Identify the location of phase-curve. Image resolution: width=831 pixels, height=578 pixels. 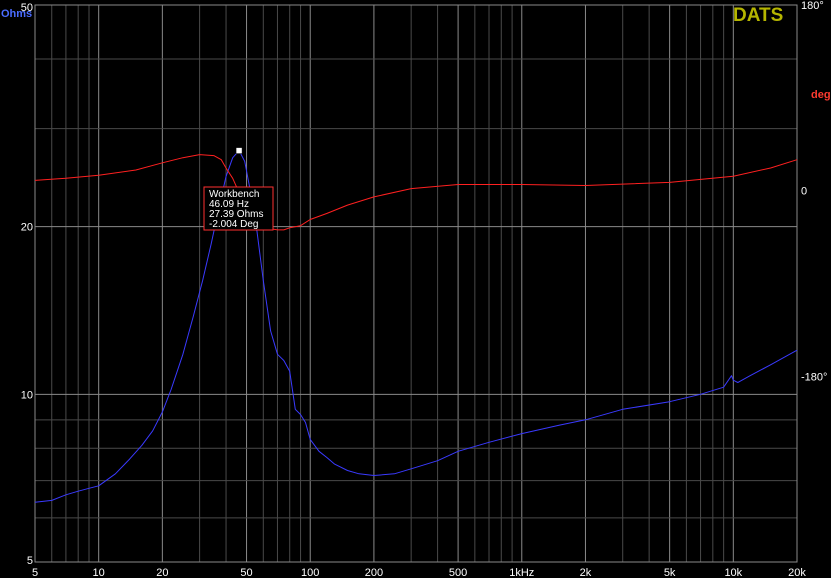
(416, 192).